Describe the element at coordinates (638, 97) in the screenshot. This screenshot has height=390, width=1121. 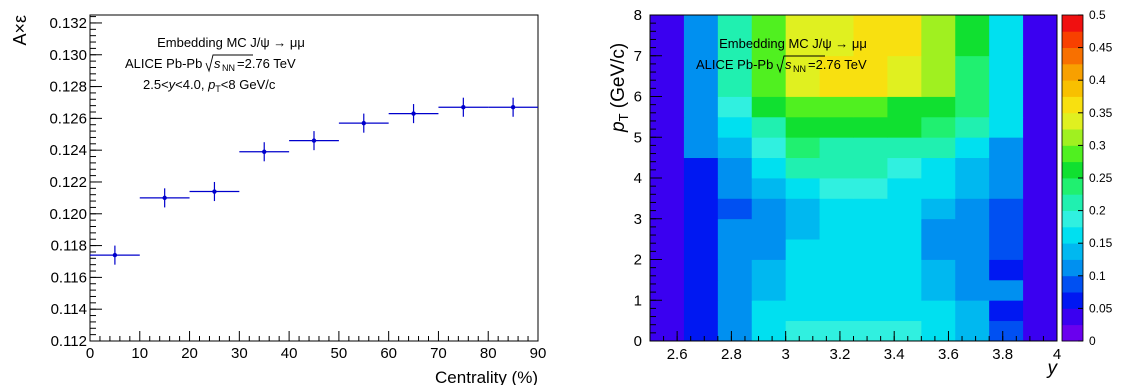
I see `right-y-tick-label: 6` at that location.